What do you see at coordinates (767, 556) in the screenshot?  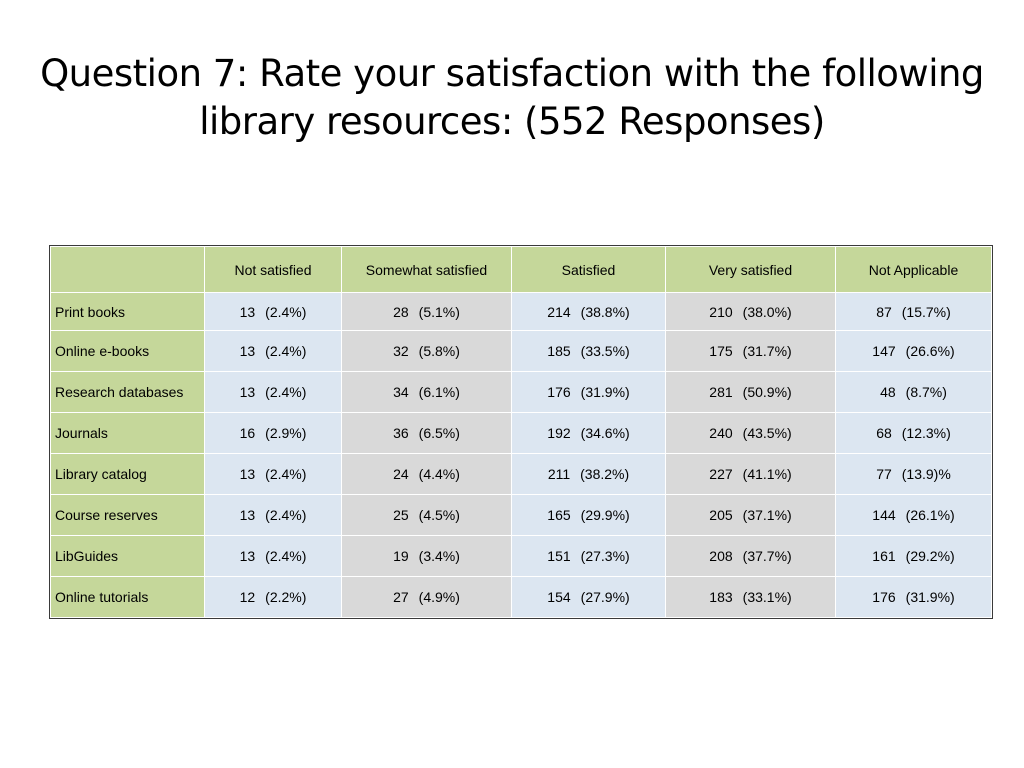 I see `cell-percent: (37.7%)` at bounding box center [767, 556].